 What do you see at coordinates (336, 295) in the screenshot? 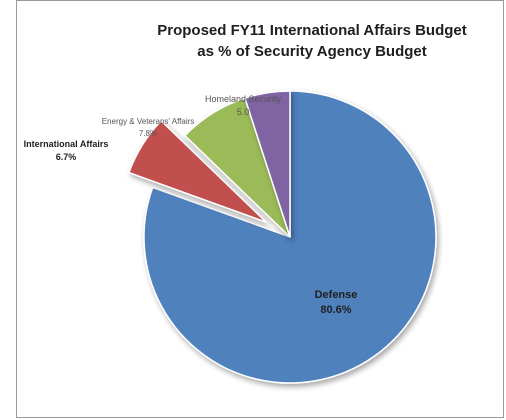
I see `slice-label-defense: Defense` at bounding box center [336, 295].